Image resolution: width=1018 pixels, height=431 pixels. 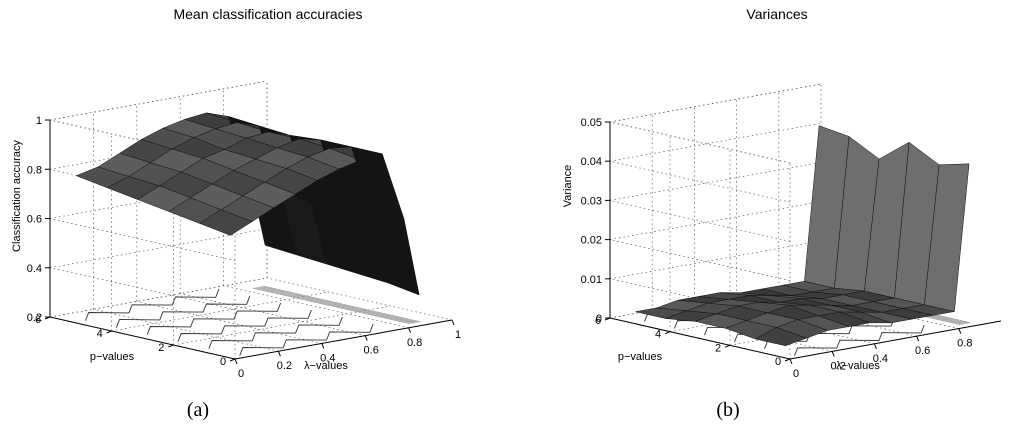 What do you see at coordinates (568, 186) in the screenshot?
I see `panel-b-z-label: Variance` at bounding box center [568, 186].